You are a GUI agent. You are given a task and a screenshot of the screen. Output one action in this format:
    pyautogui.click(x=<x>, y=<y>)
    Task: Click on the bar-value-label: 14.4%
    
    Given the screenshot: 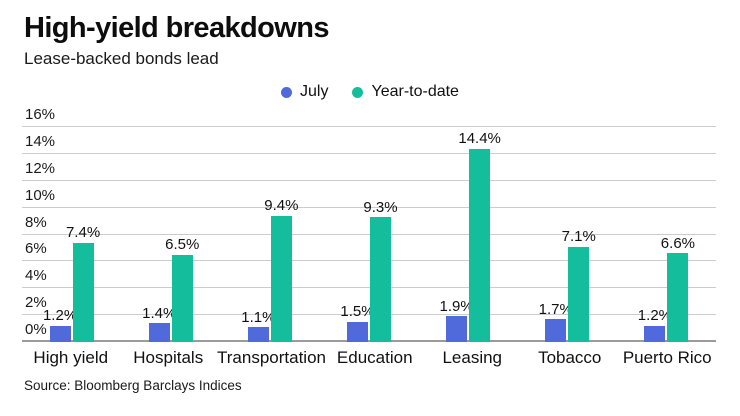 What is the action you would take?
    pyautogui.click(x=479, y=138)
    